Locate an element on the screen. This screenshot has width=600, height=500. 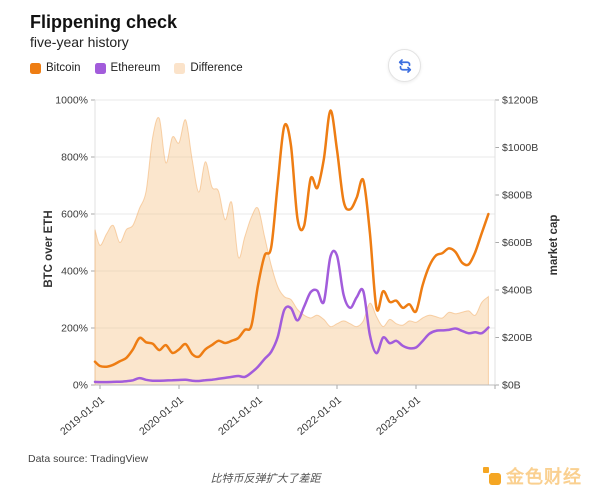
right-axis-tick-label: $1000B is located at coordinates (520, 148).